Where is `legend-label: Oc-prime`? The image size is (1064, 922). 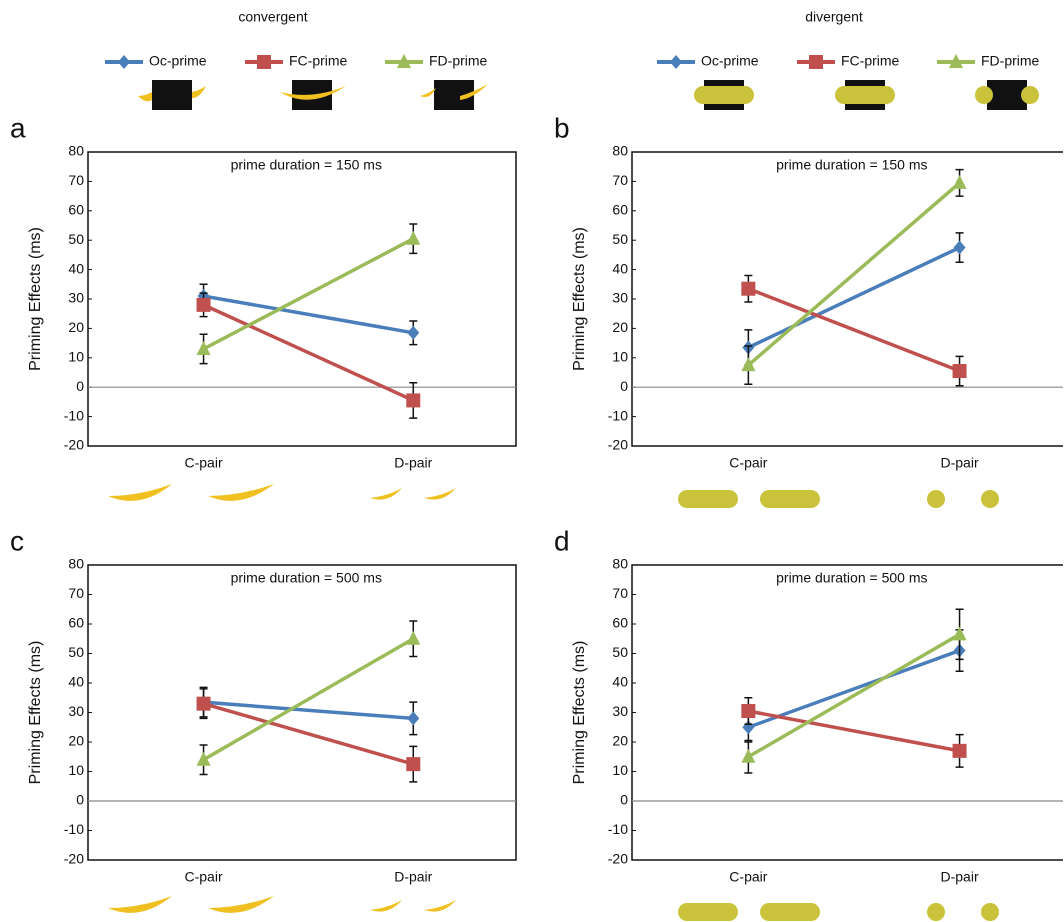 legend-label: Oc-prime is located at coordinates (178, 61).